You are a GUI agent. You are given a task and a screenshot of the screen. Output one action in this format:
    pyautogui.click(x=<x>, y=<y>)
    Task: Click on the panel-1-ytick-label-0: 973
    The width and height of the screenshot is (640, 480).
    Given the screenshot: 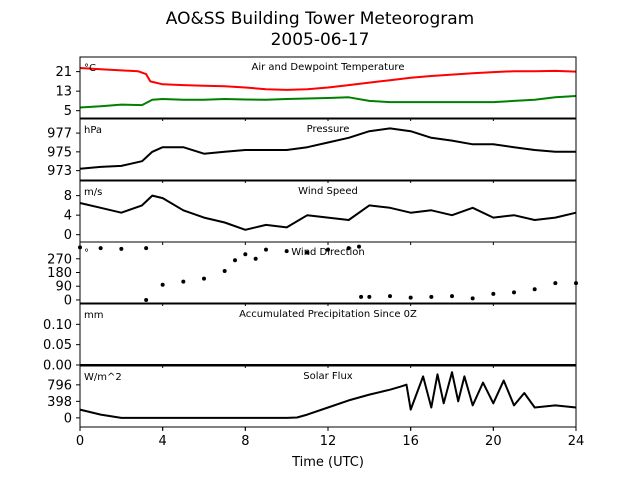 What is the action you would take?
    pyautogui.click(x=59, y=171)
    